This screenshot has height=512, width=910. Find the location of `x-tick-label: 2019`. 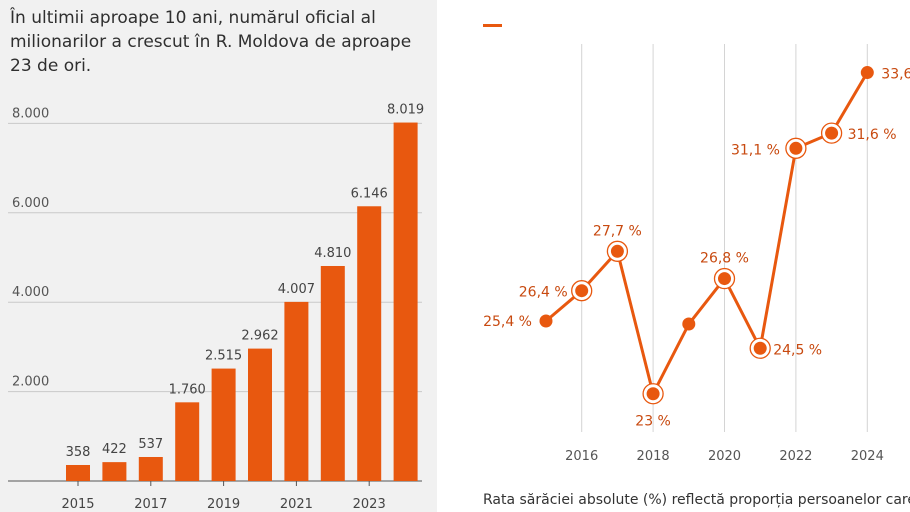

x-tick-label: 2019 is located at coordinates (223, 504).